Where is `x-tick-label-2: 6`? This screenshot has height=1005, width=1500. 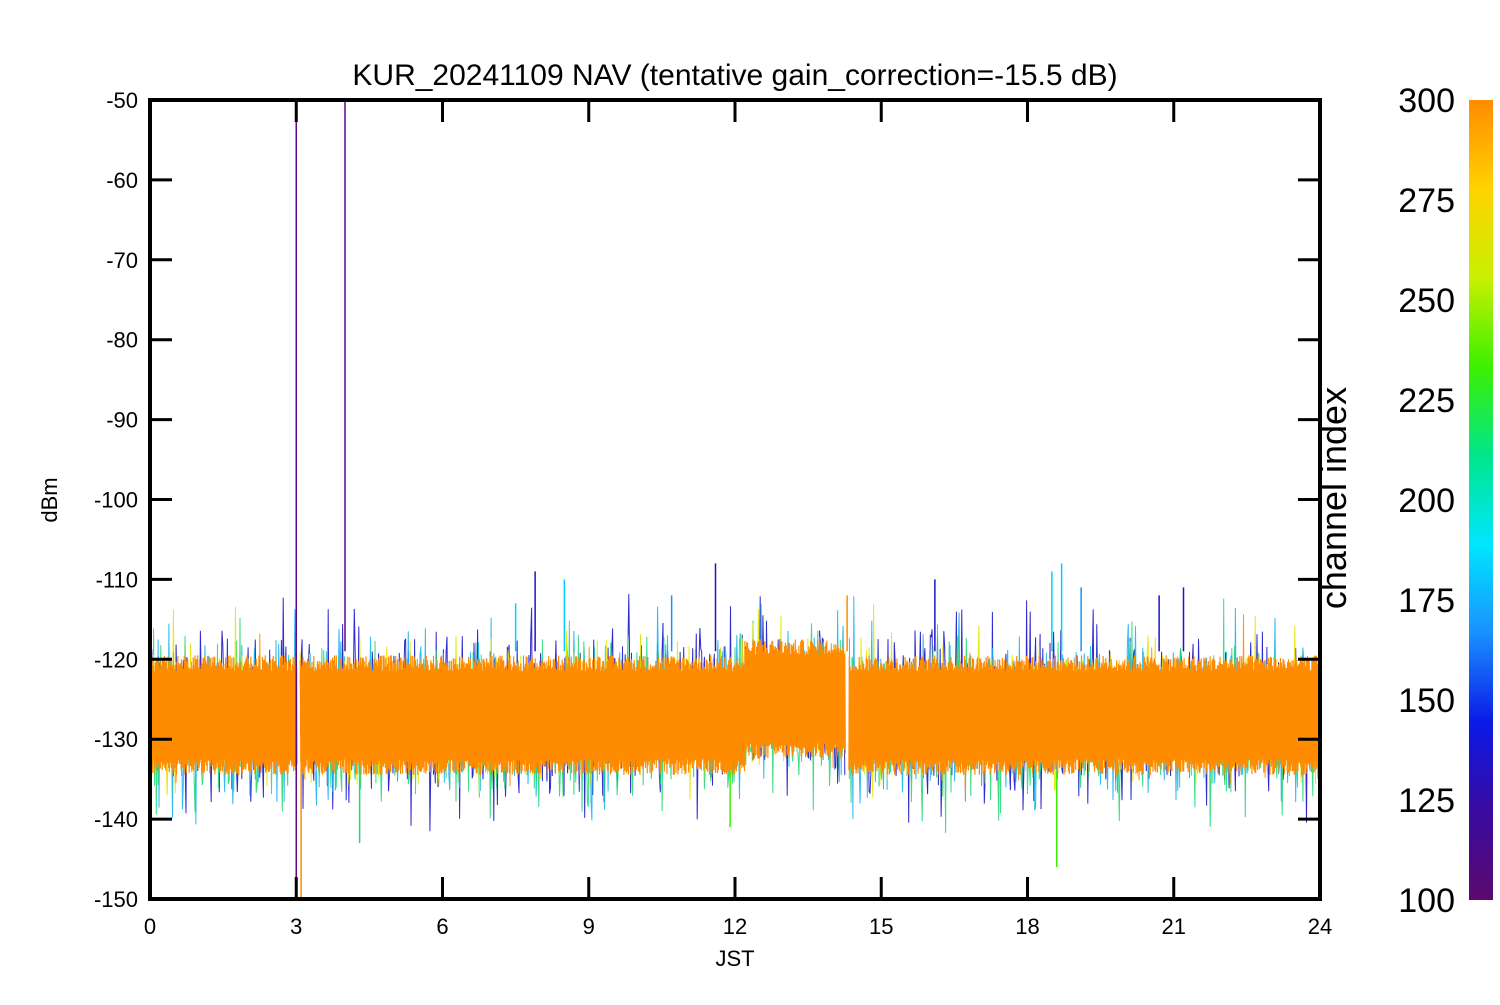
x-tick-label-2: 6 is located at coordinates (442, 926).